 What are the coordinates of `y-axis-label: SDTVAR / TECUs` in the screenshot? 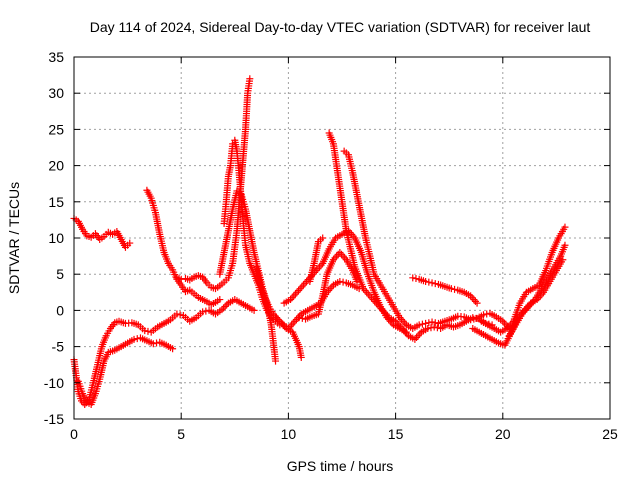 It's located at (14, 238).